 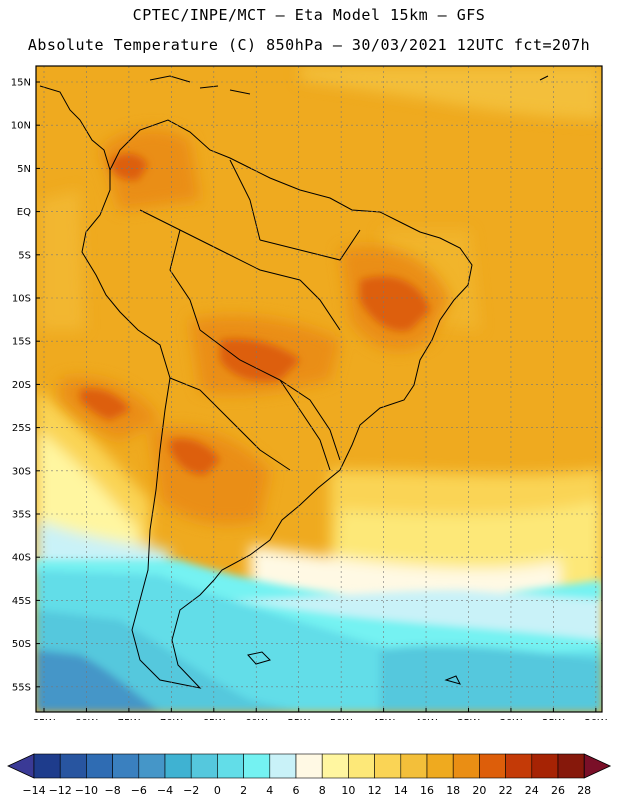 What do you see at coordinates (506, 790) in the screenshot?
I see `colorbar-label: 22` at bounding box center [506, 790].